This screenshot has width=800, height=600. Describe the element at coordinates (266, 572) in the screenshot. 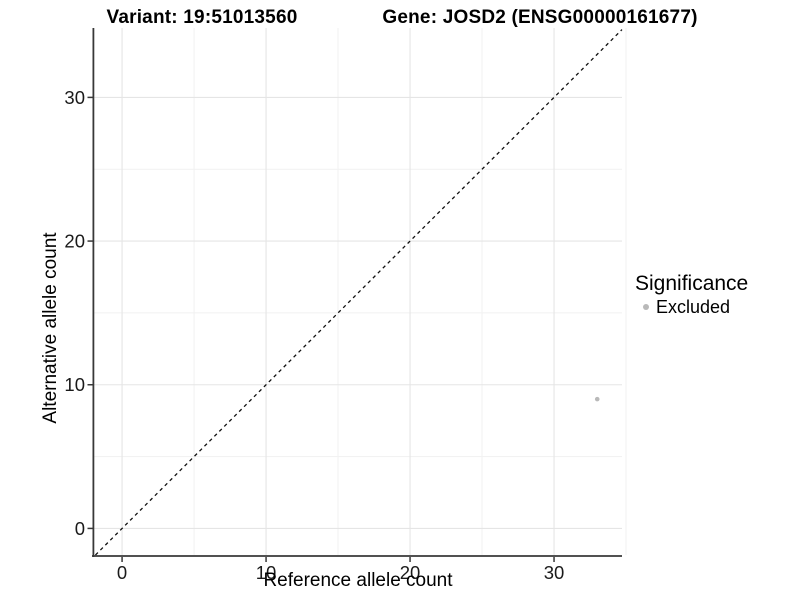

I see `x-tick-label-10: 10` at that location.